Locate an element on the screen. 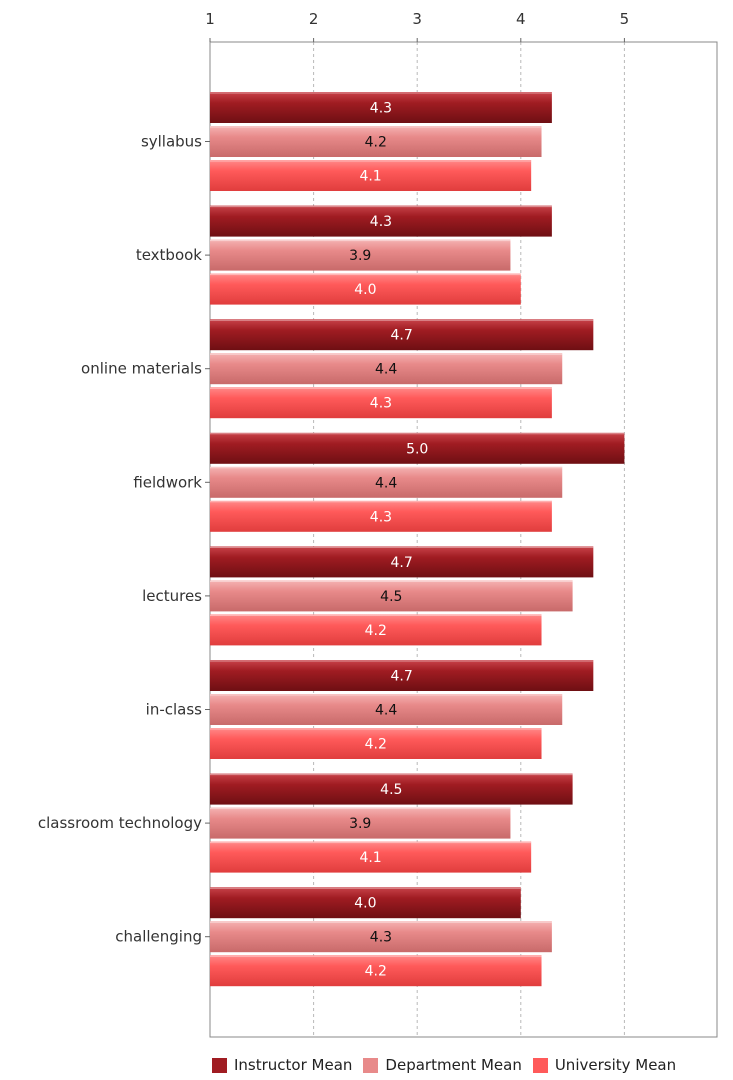 The width and height of the screenshot is (733, 1080). category-label: online materials is located at coordinates (141, 369).